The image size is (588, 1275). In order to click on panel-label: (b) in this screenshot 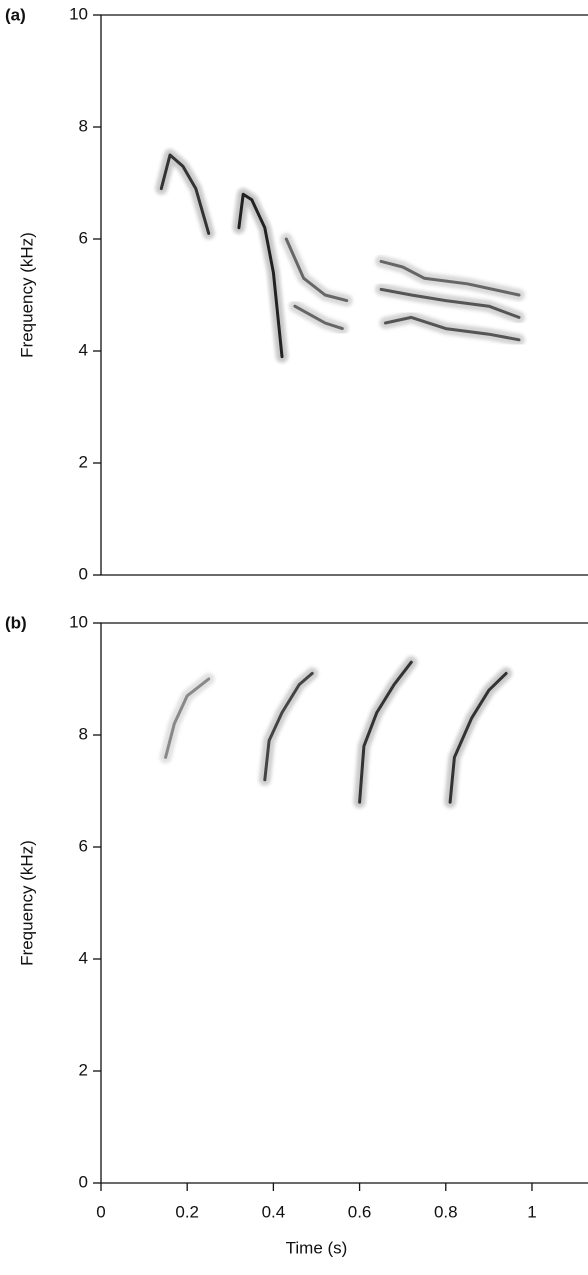, I will do `click(16, 622)`.